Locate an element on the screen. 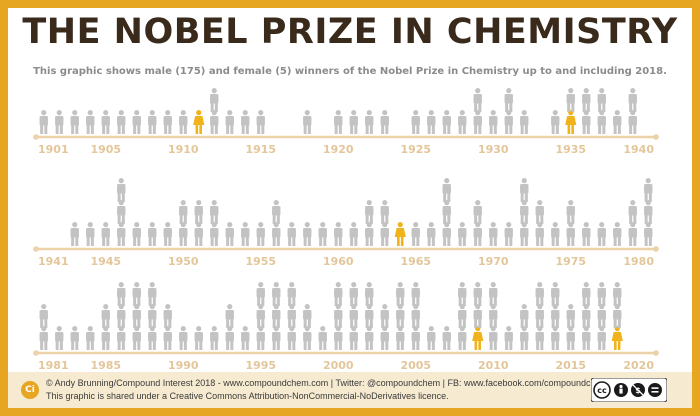 The image size is (700, 416). year-tick-label: 2000 is located at coordinates (338, 365).